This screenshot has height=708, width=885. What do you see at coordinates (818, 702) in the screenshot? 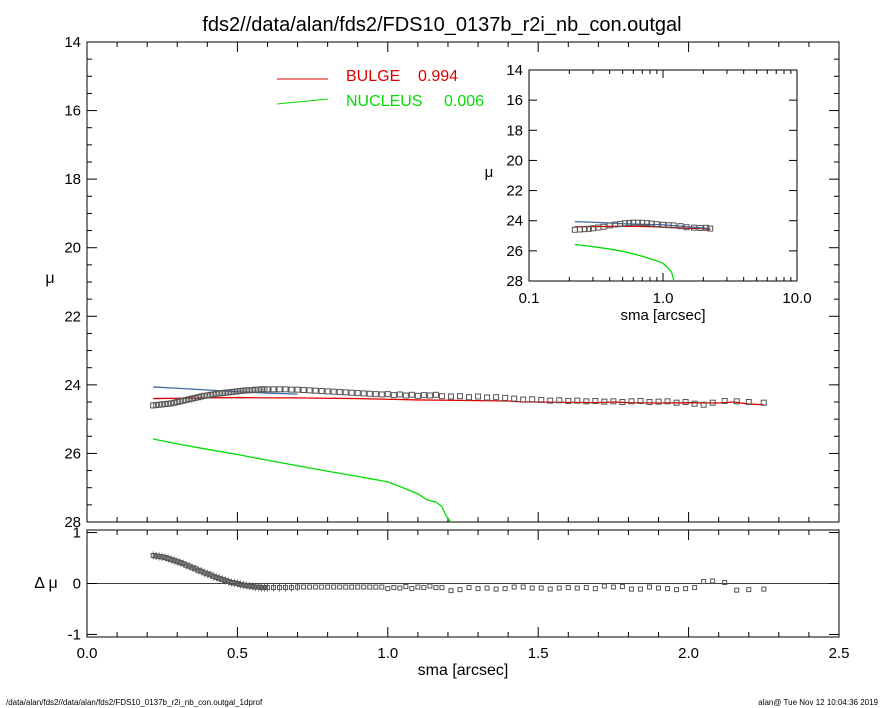
I see `footer-user-date: alan@ Tue Nov 12 10:04:36 2019` at bounding box center [818, 702].